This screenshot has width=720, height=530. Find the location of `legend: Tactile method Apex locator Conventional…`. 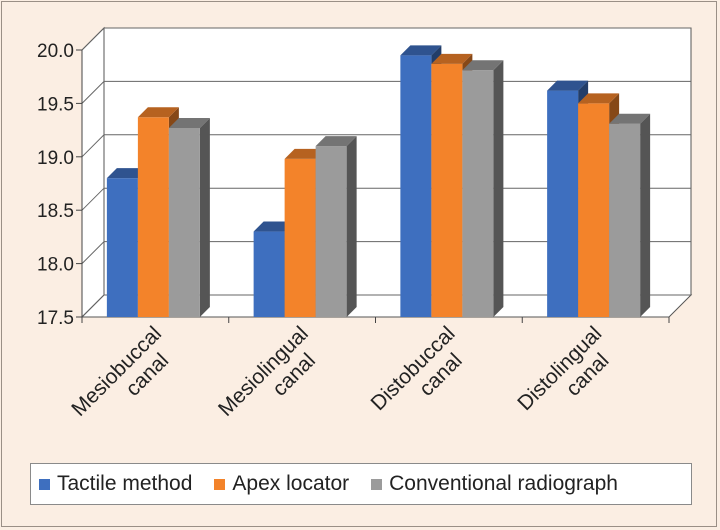

legend: Tactile method Apex locator Conventional… is located at coordinates (361, 484).